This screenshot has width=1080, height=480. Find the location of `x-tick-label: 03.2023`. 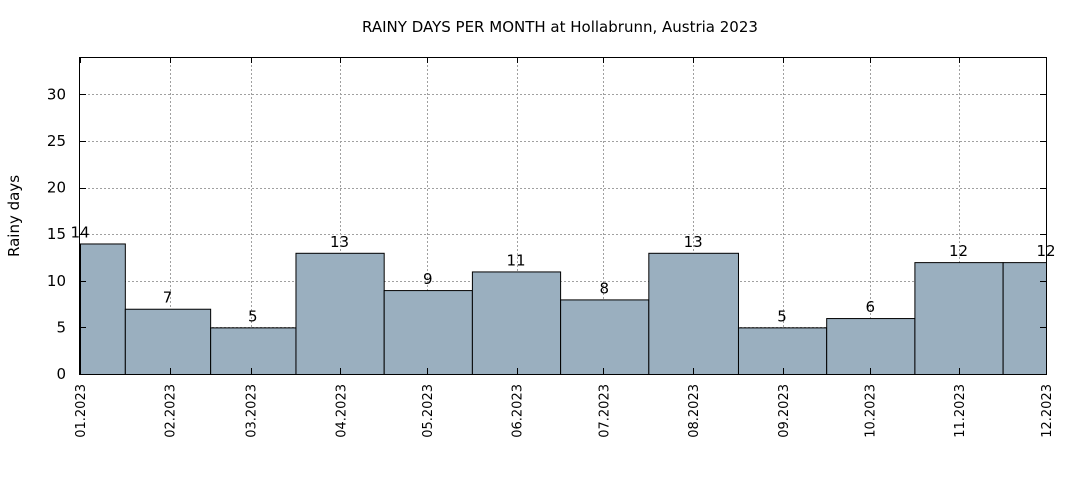

x-tick-label: 03.2023 is located at coordinates (252, 411).